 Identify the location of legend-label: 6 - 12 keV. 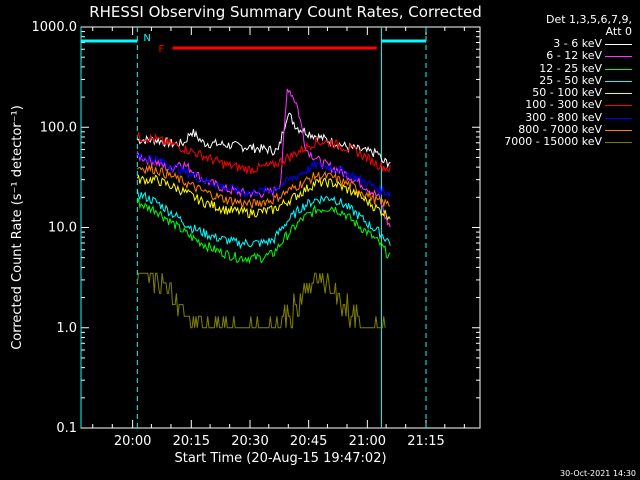
(574, 56).